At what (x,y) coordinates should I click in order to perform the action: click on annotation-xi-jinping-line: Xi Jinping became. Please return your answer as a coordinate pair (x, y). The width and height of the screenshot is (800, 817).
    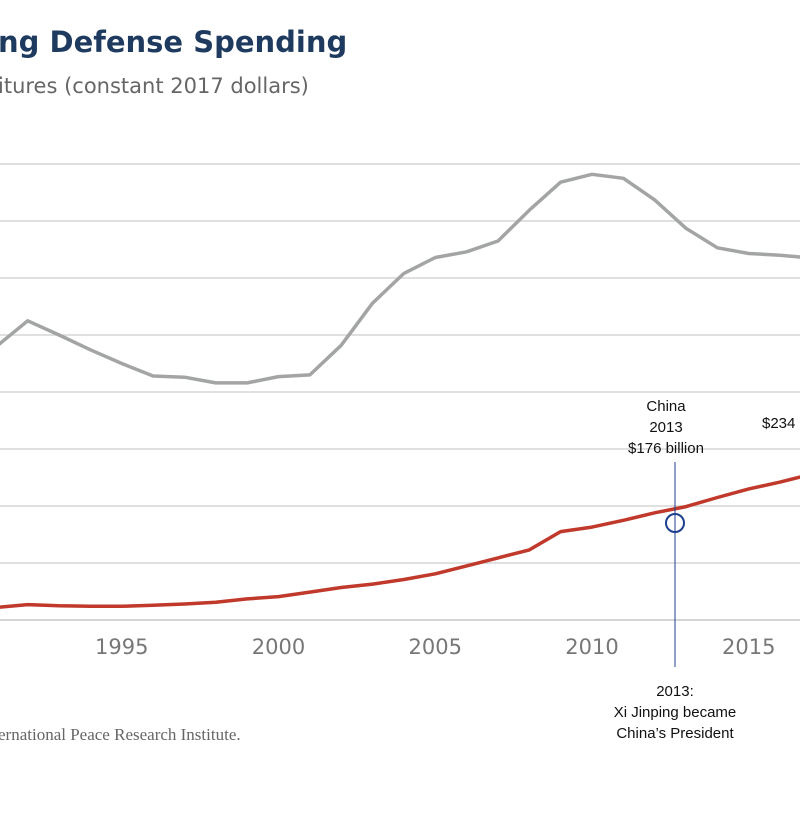
    Looking at the image, I should click on (675, 712).